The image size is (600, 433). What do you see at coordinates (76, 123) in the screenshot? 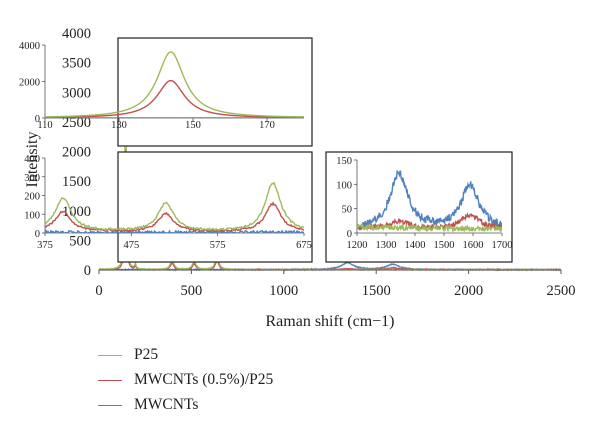
I see `y-tick-label: 2500` at bounding box center [76, 123].